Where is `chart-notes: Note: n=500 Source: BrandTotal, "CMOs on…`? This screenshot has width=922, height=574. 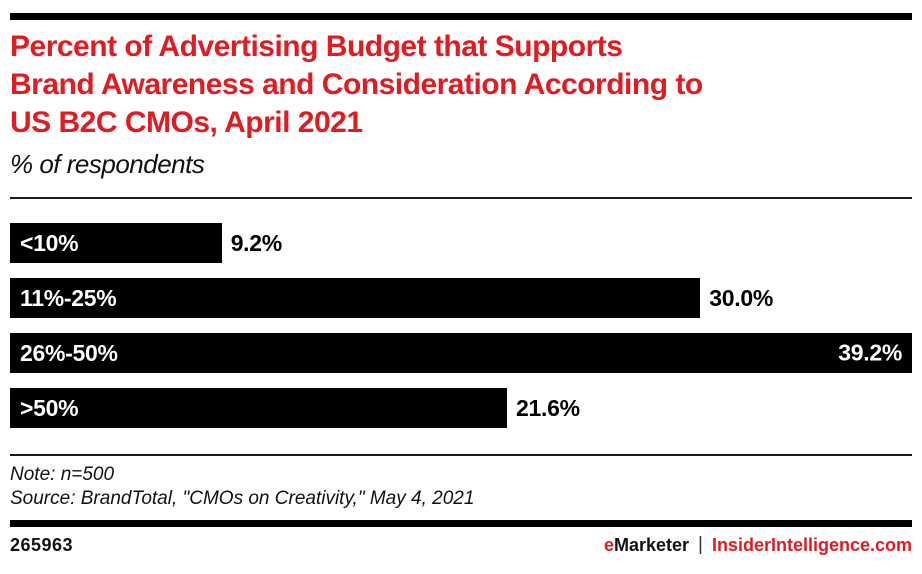 chart-notes: Note: n=500 Source: BrandTotal, "CMOs on… is located at coordinates (461, 487).